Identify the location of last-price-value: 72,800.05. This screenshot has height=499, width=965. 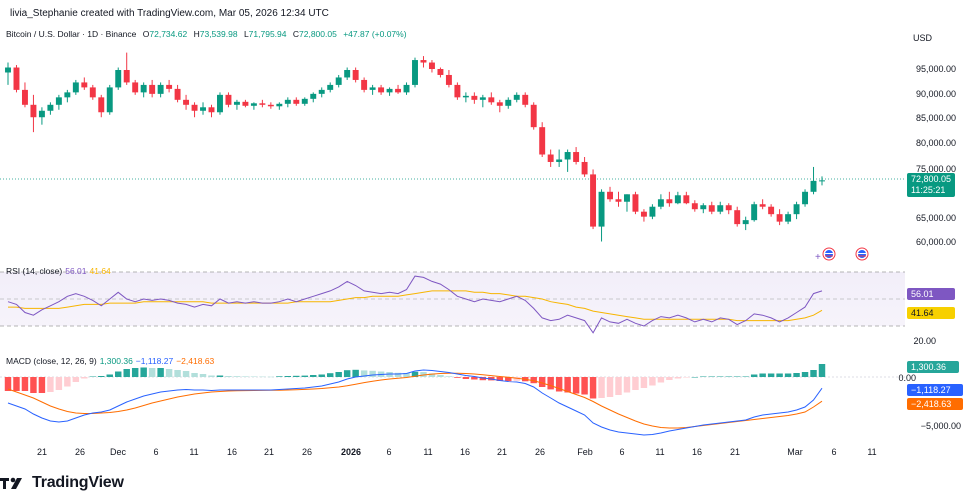
(931, 179).